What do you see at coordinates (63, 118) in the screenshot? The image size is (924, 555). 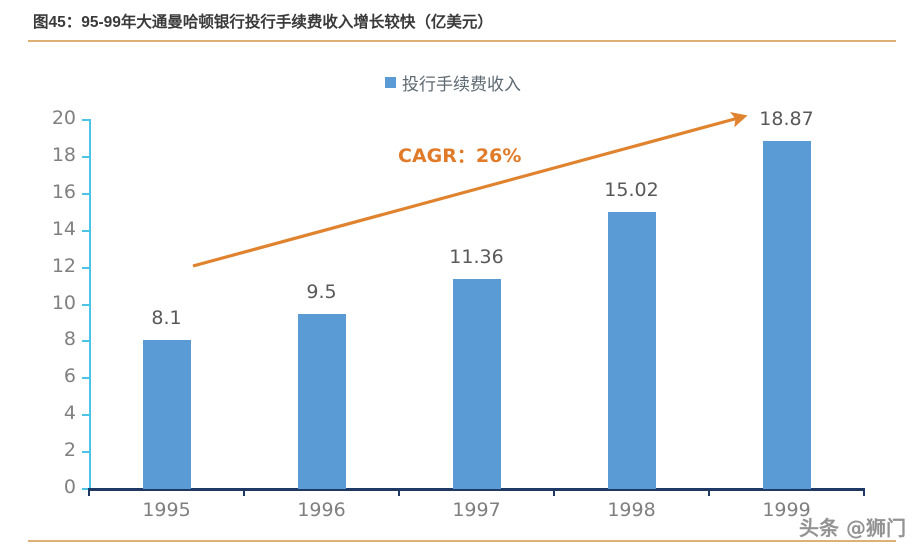 I see `y-axis-tick-label: 20` at bounding box center [63, 118].